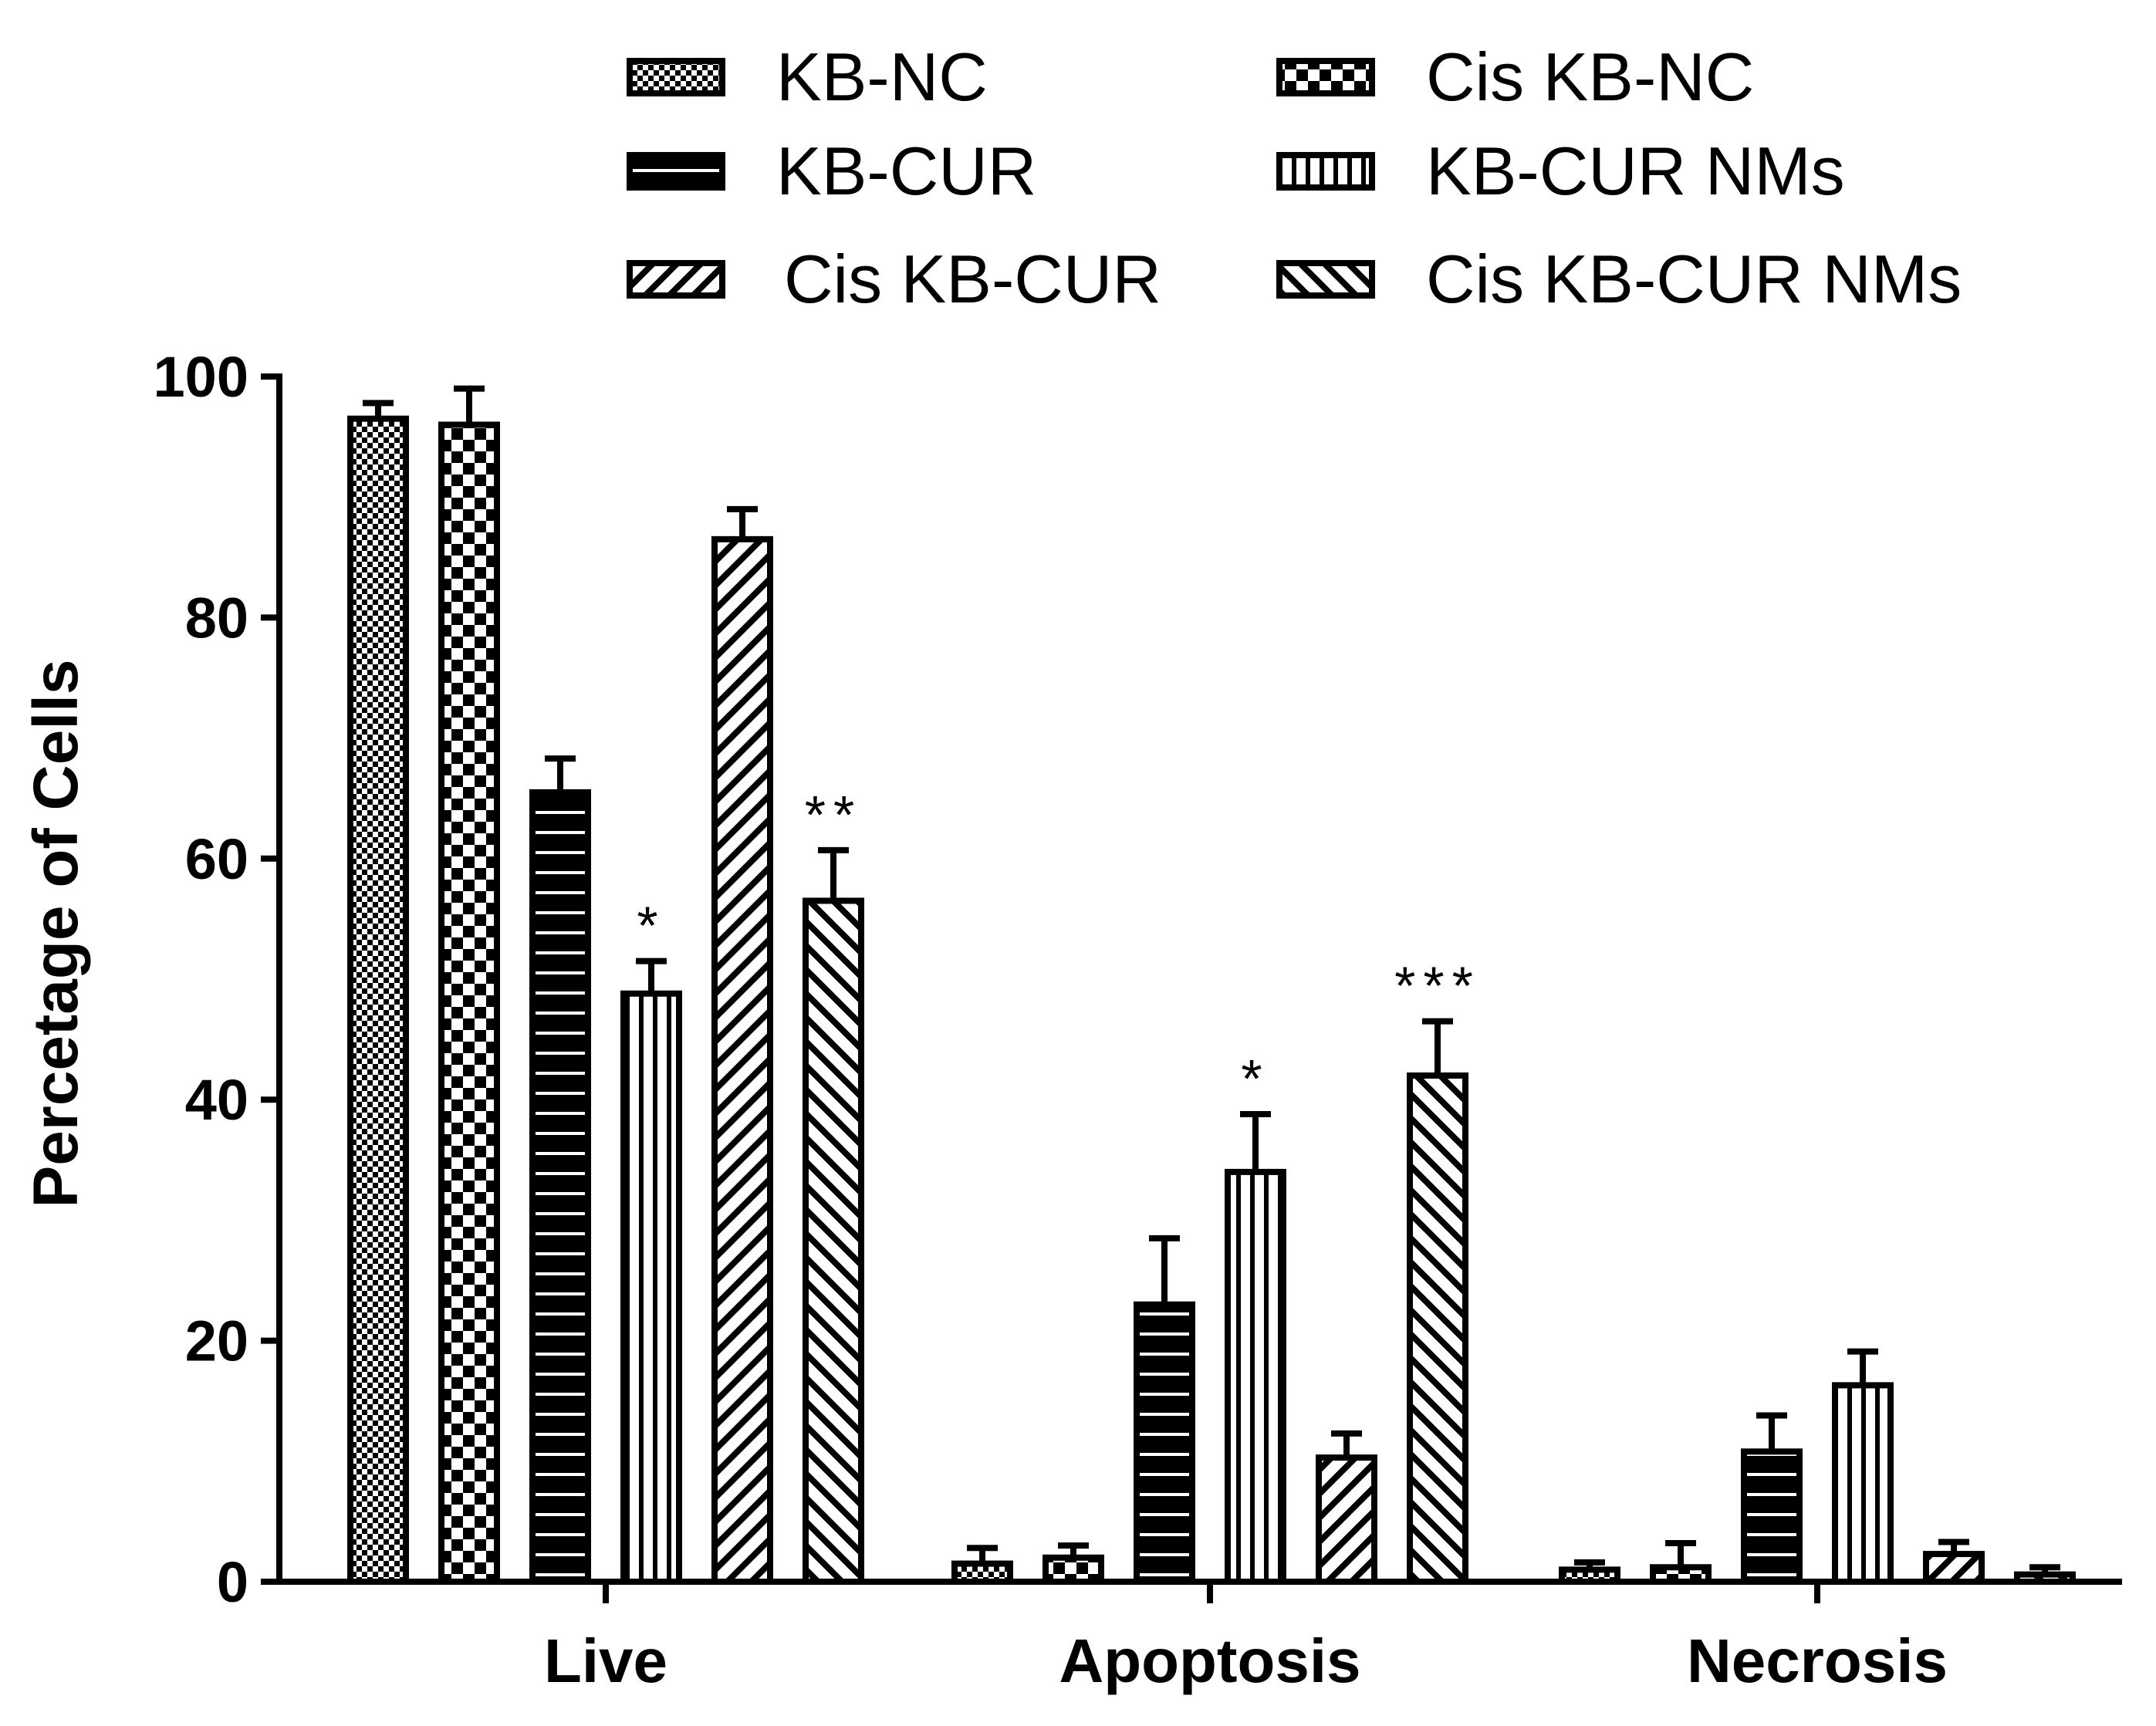 Image resolution: width=2156 pixels, height=1726 pixels. I want to click on significance-annotations: *******, so click(1059, 947).